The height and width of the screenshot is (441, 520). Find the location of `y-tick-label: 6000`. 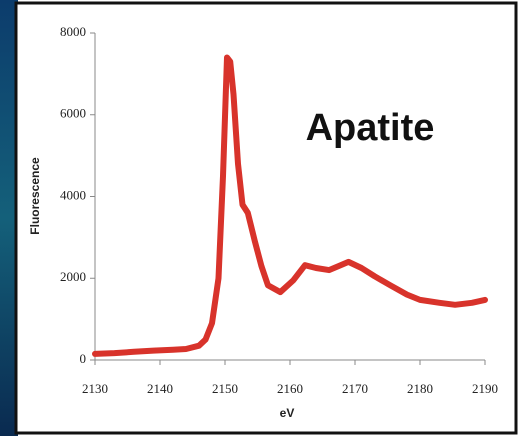

y-tick-label: 6000 is located at coordinates (73, 113).